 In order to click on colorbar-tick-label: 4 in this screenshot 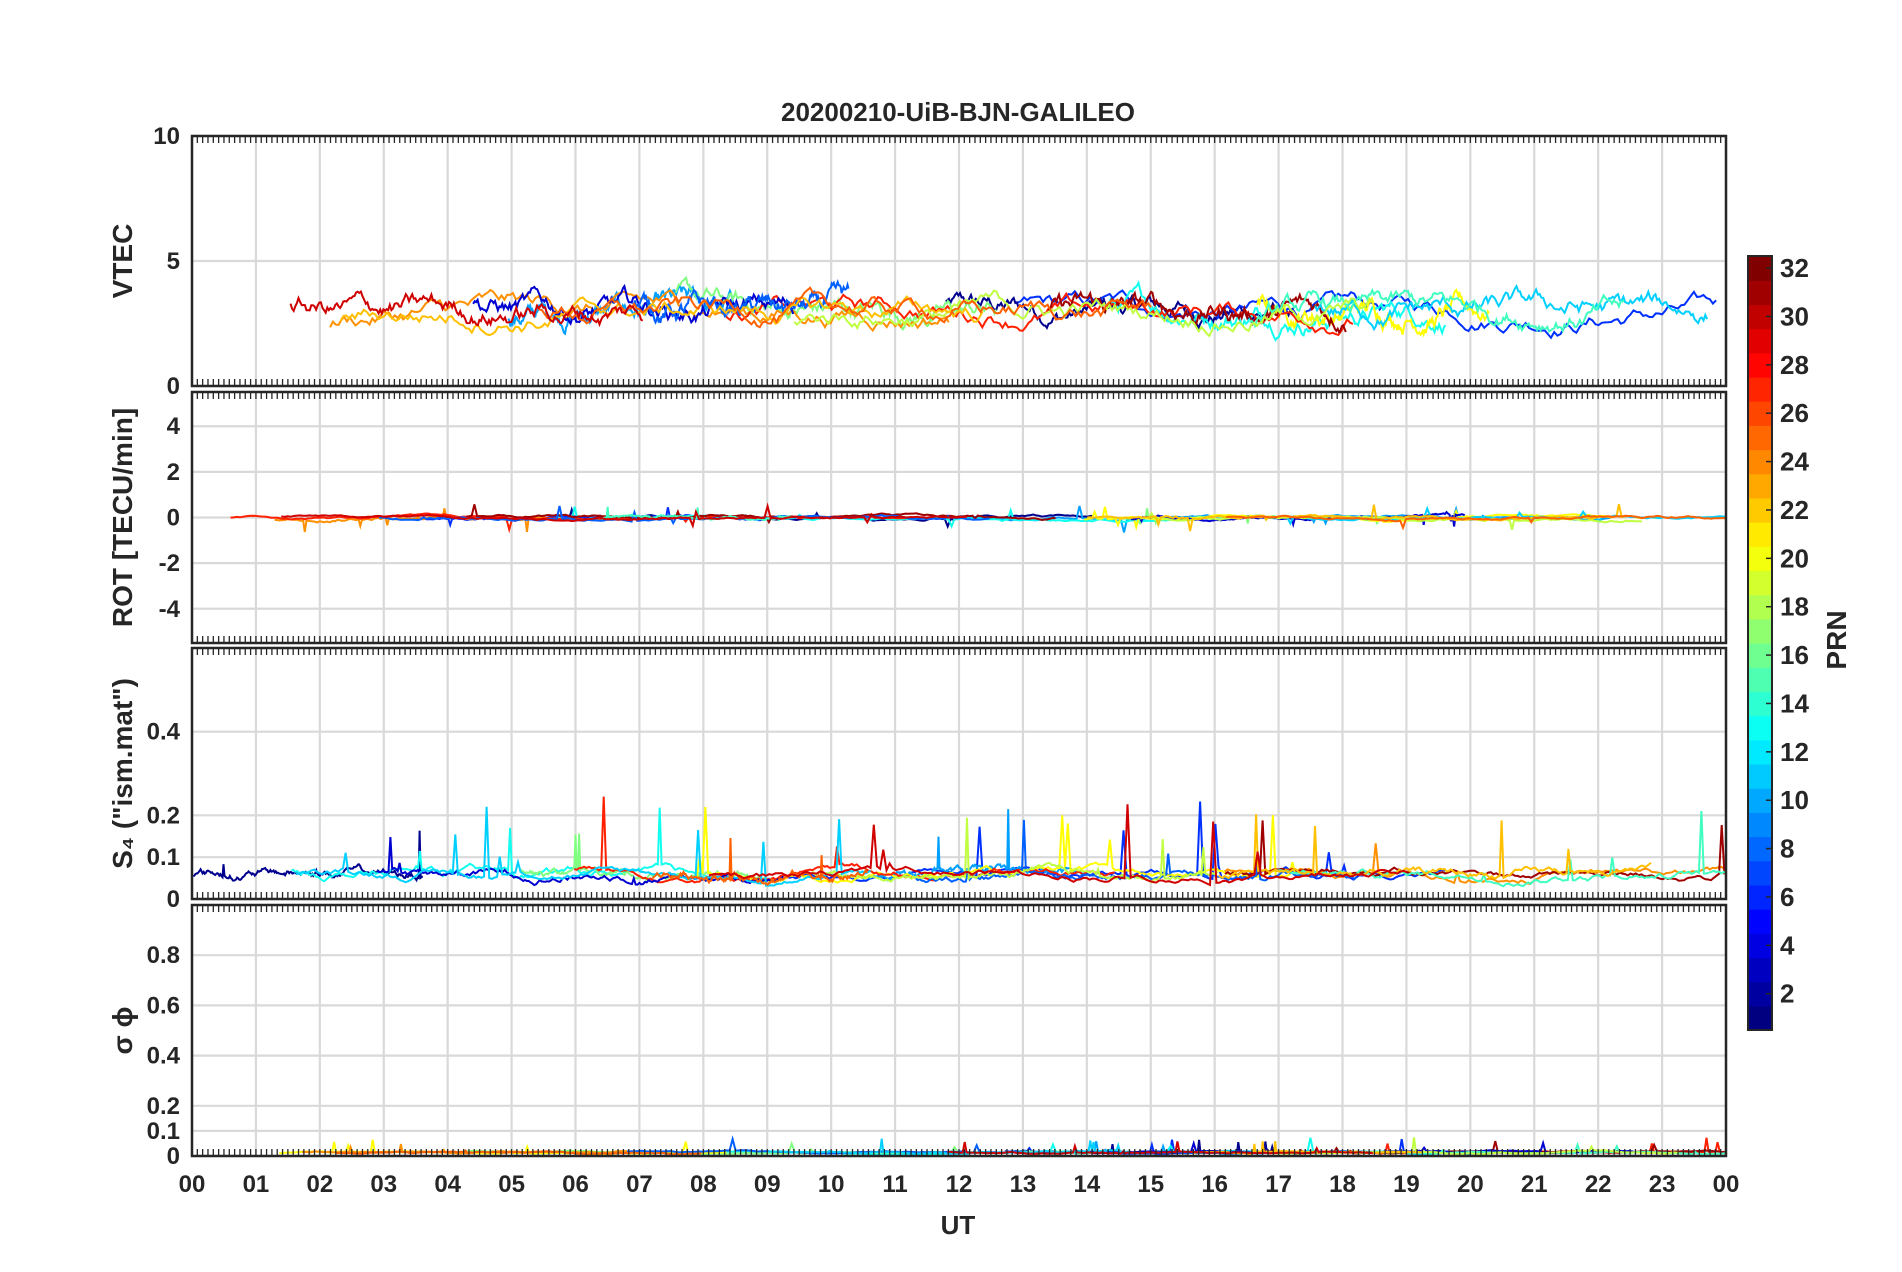, I will do `click(1787, 945)`.